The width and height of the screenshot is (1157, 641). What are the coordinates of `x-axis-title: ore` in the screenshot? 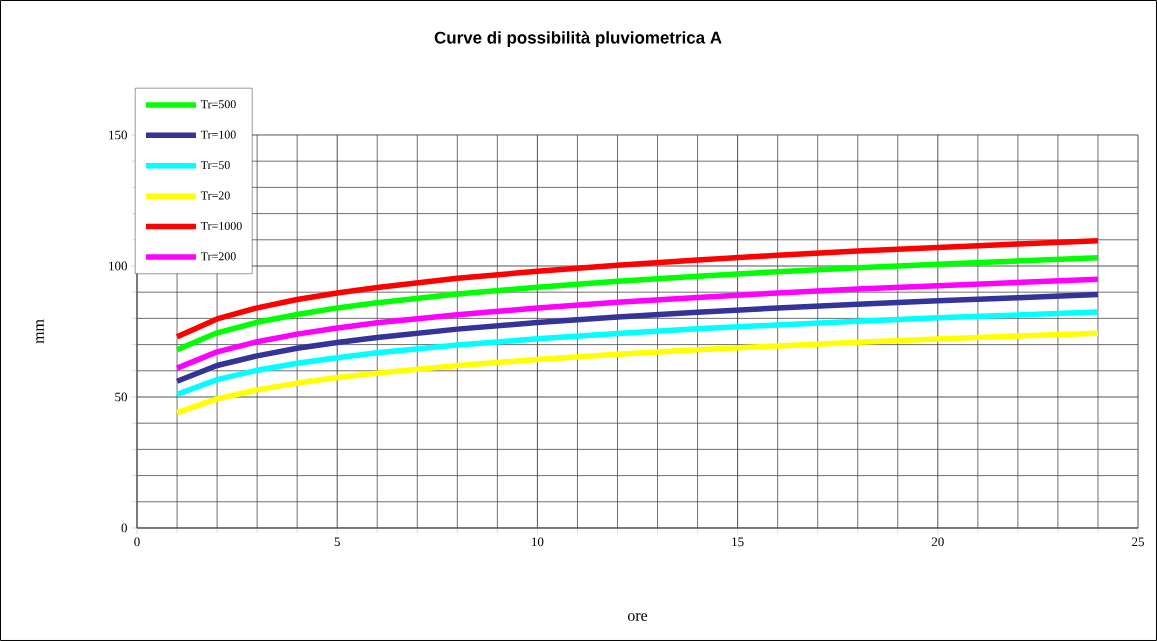 It's located at (637, 617).